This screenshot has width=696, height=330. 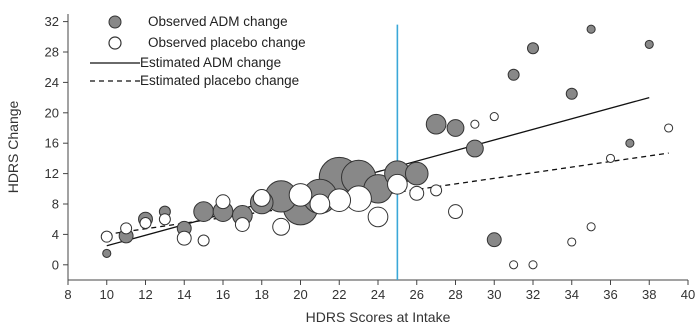 What do you see at coordinates (52, 21) in the screenshot?
I see `y-tick-label: 32` at bounding box center [52, 21].